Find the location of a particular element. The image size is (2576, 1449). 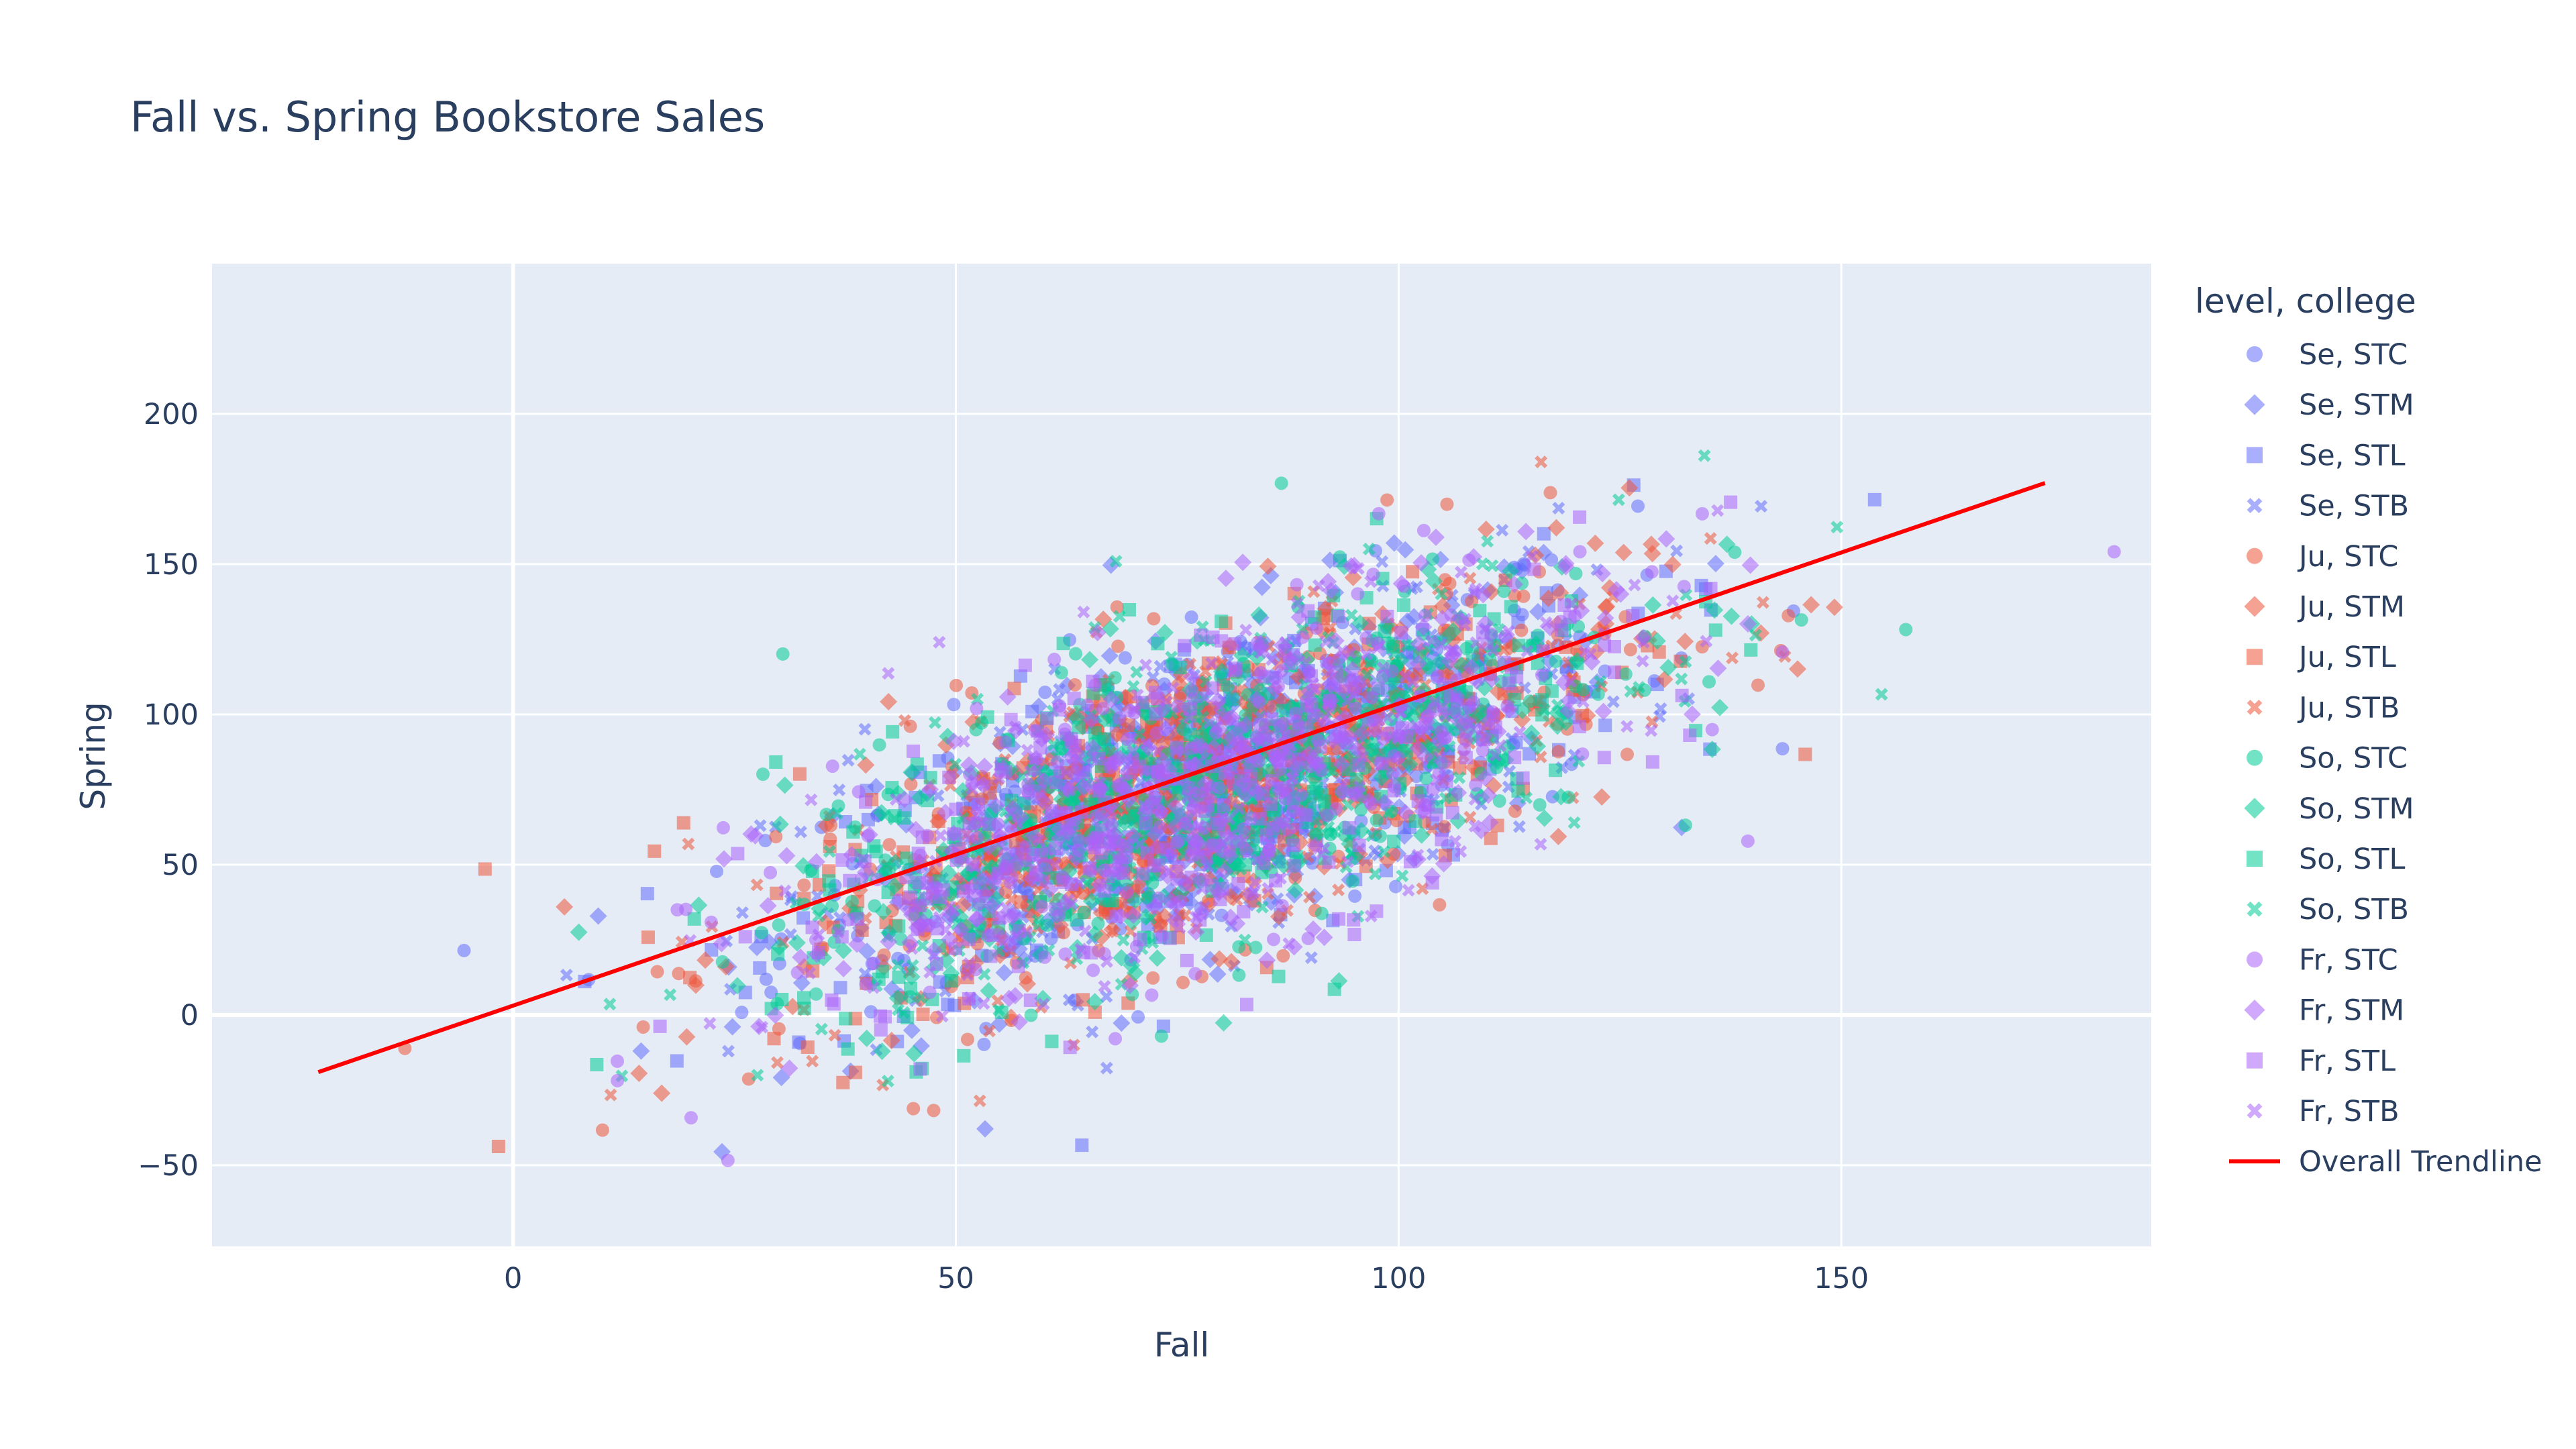

legend-item: Se, STC is located at coordinates (2327, 355).